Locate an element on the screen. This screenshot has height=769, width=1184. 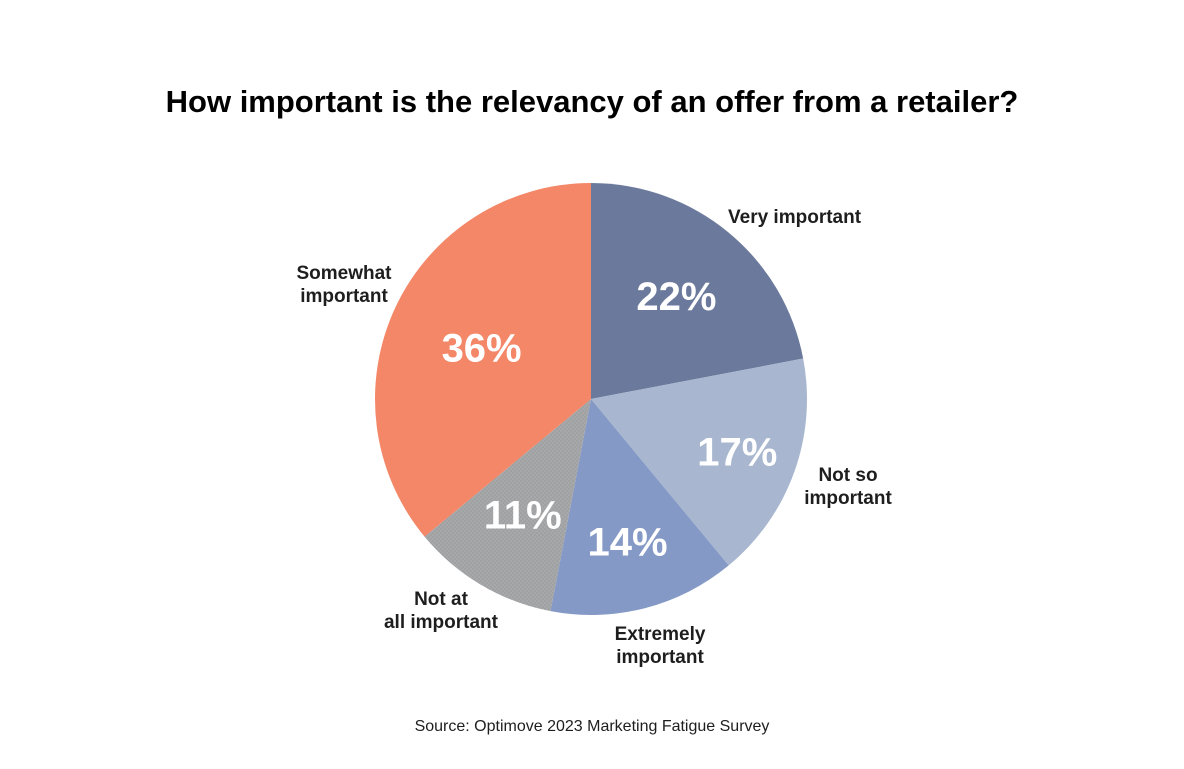
pie-slice-somewhat-important is located at coordinates (483, 360).